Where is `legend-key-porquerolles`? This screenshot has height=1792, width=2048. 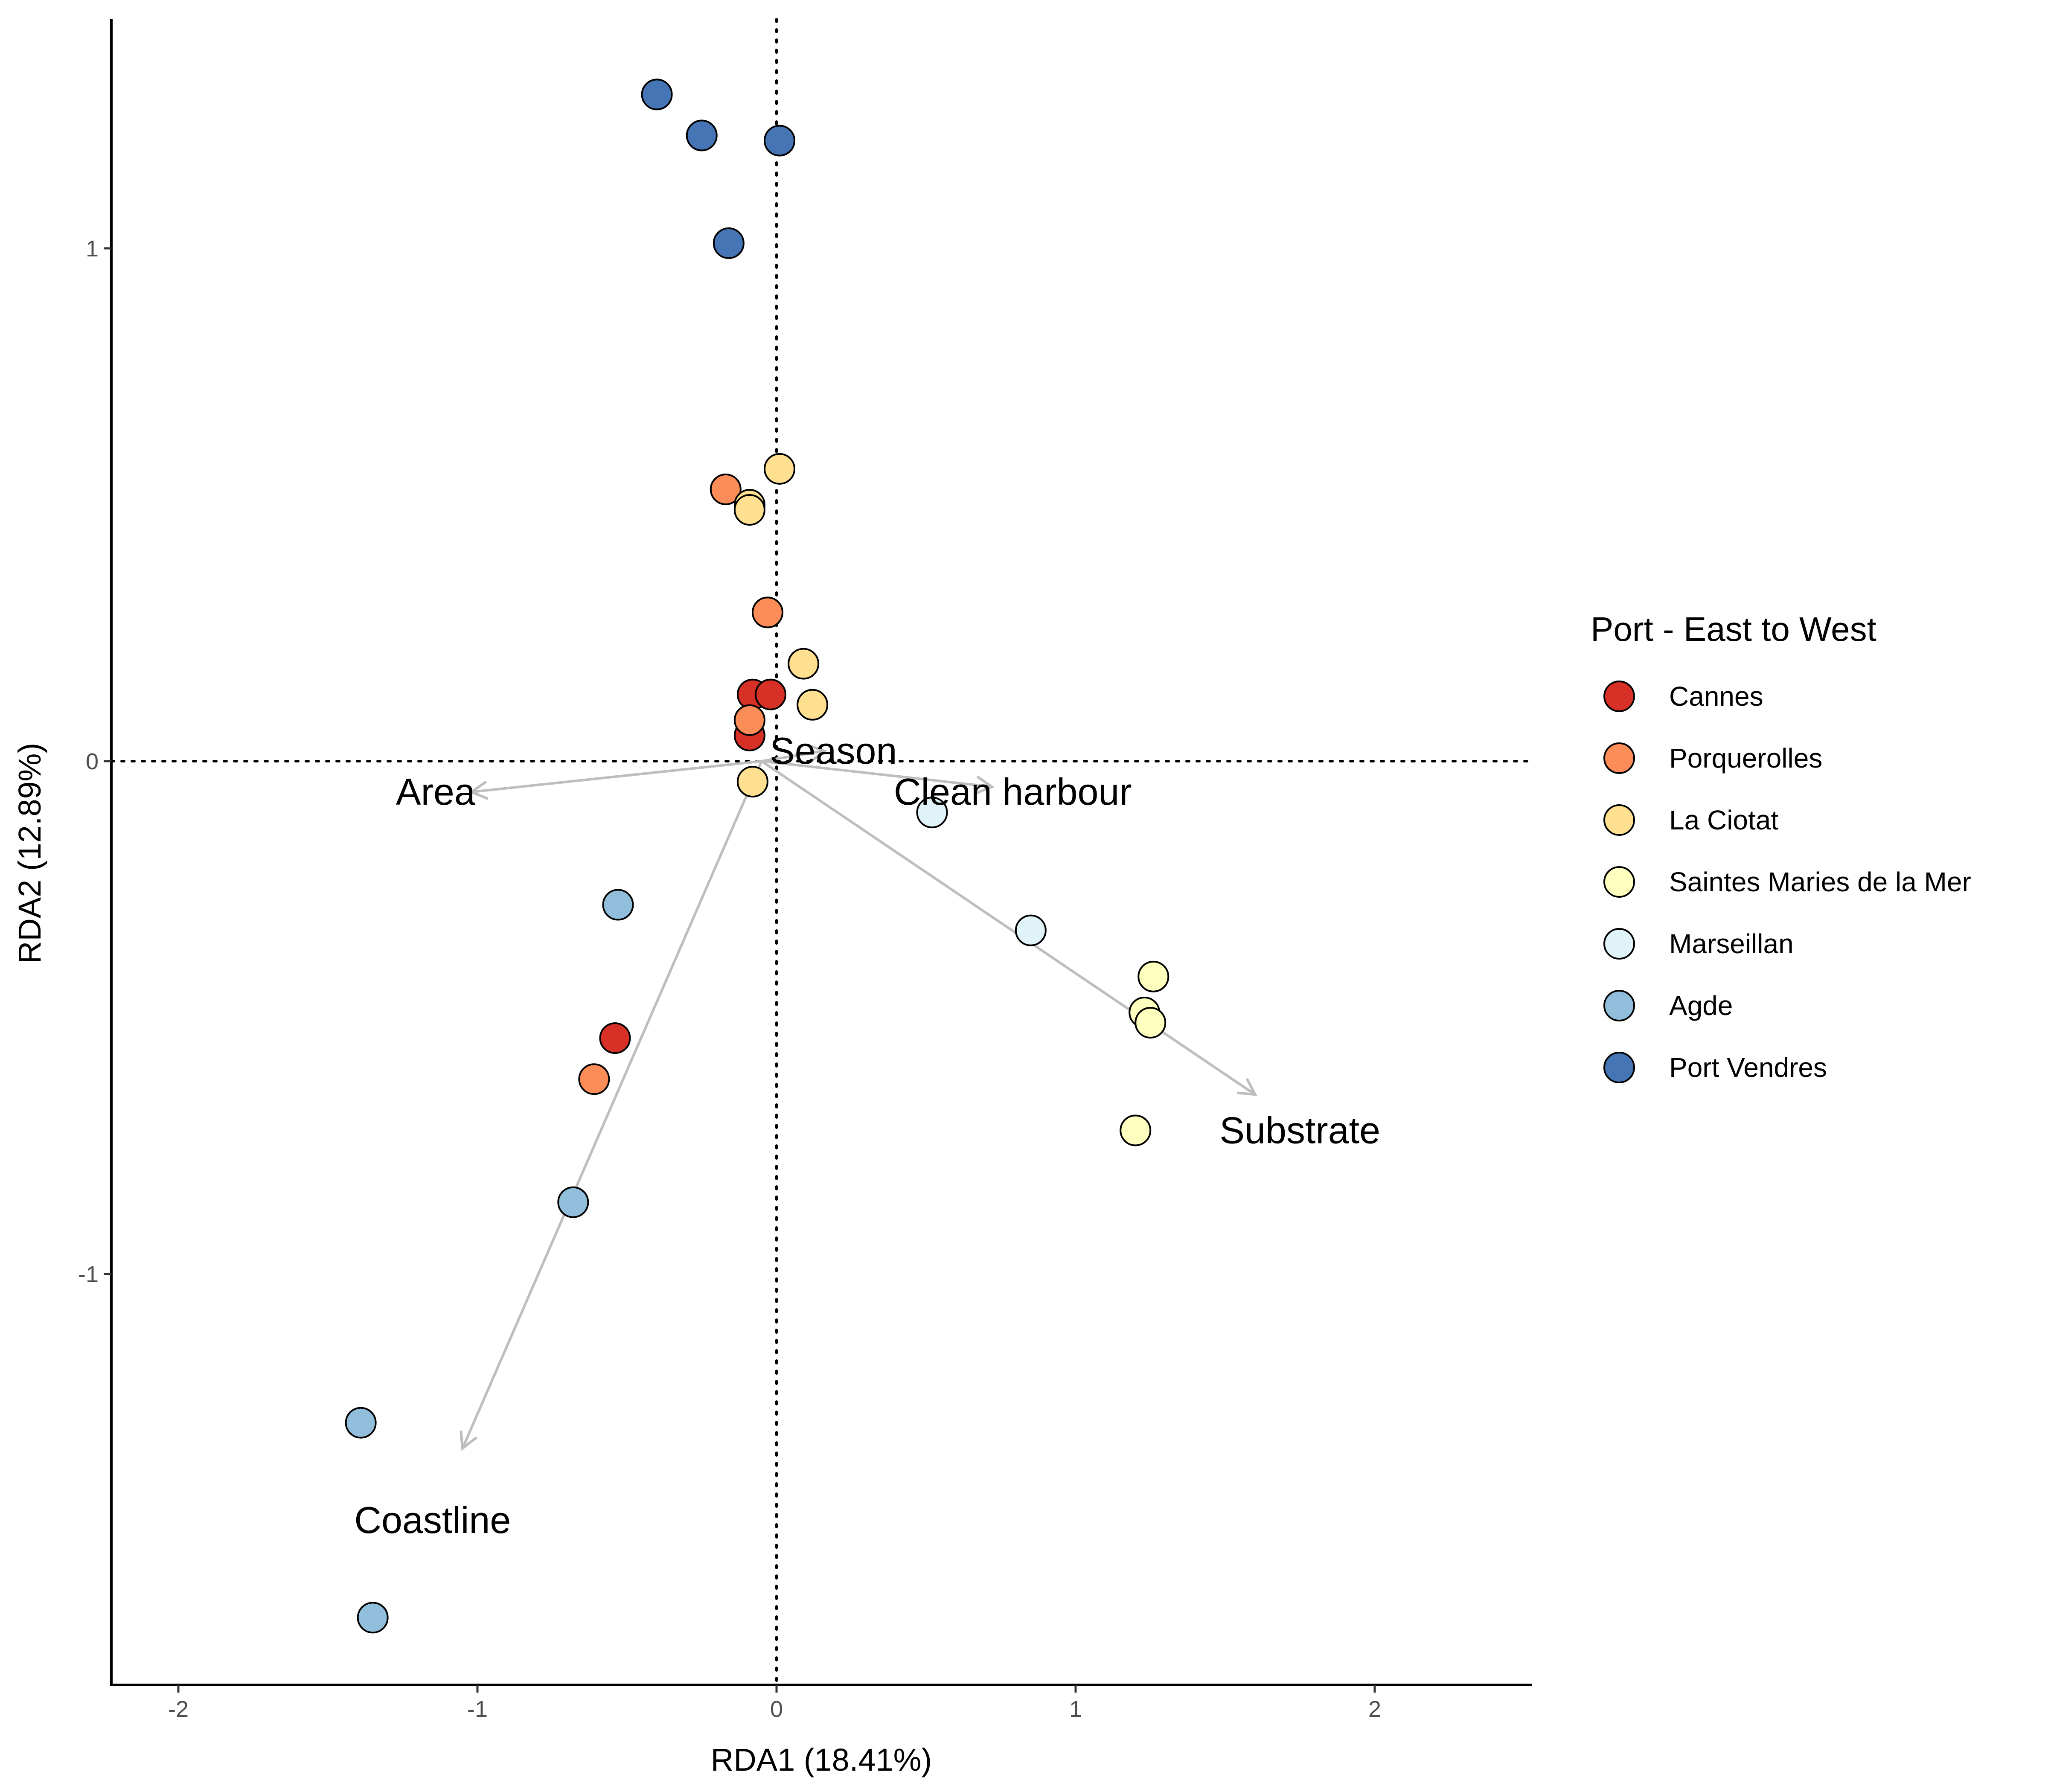
legend-key-porquerolles is located at coordinates (1619, 758).